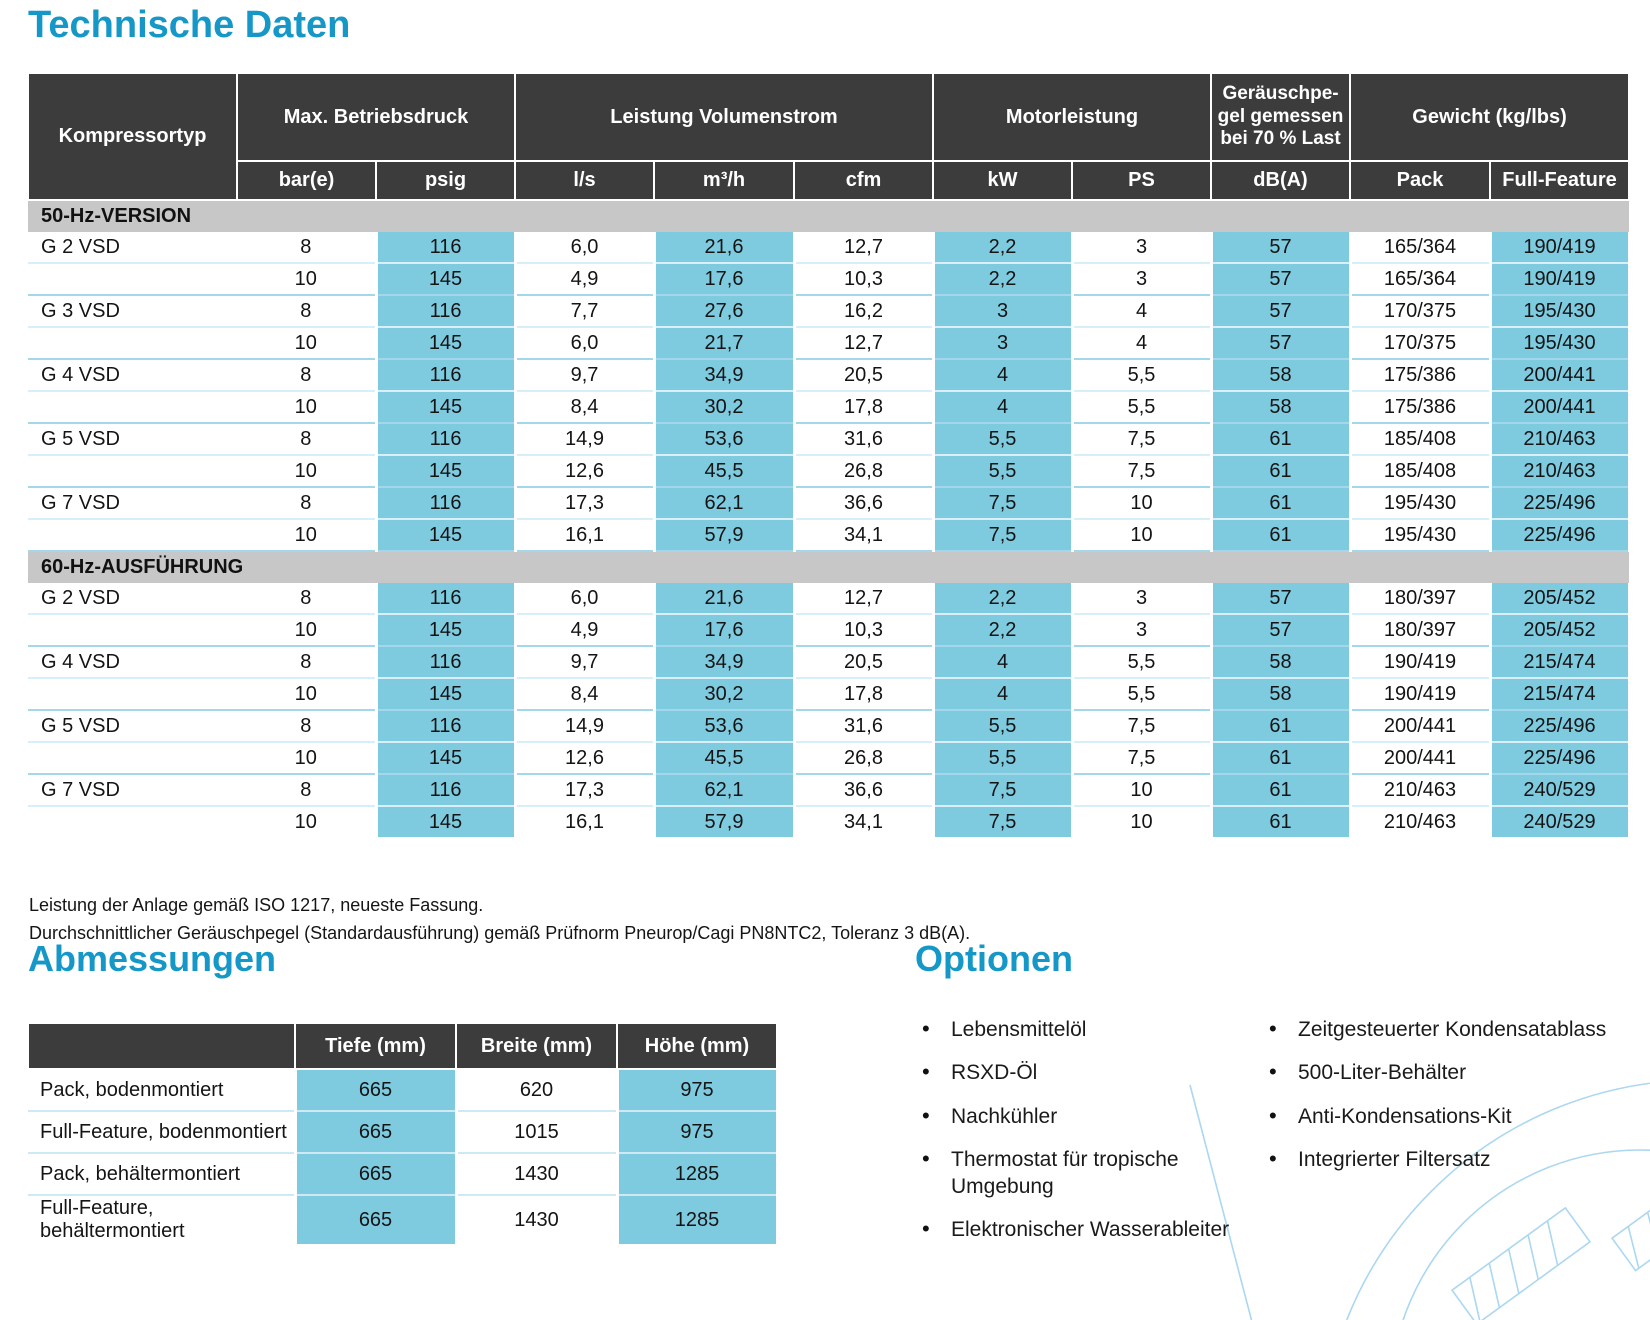 The height and width of the screenshot is (1320, 1650). What do you see at coordinates (1002, 279) in the screenshot?
I see `value-cell: 2,2` at bounding box center [1002, 279].